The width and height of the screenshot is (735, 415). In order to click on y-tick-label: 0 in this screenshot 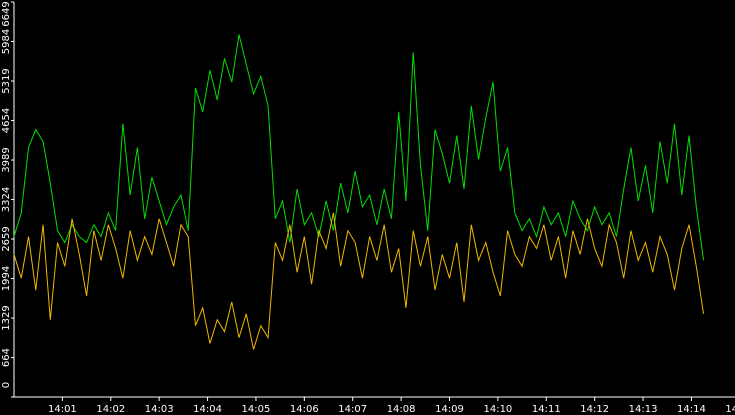, I will do `click(6, 385)`.